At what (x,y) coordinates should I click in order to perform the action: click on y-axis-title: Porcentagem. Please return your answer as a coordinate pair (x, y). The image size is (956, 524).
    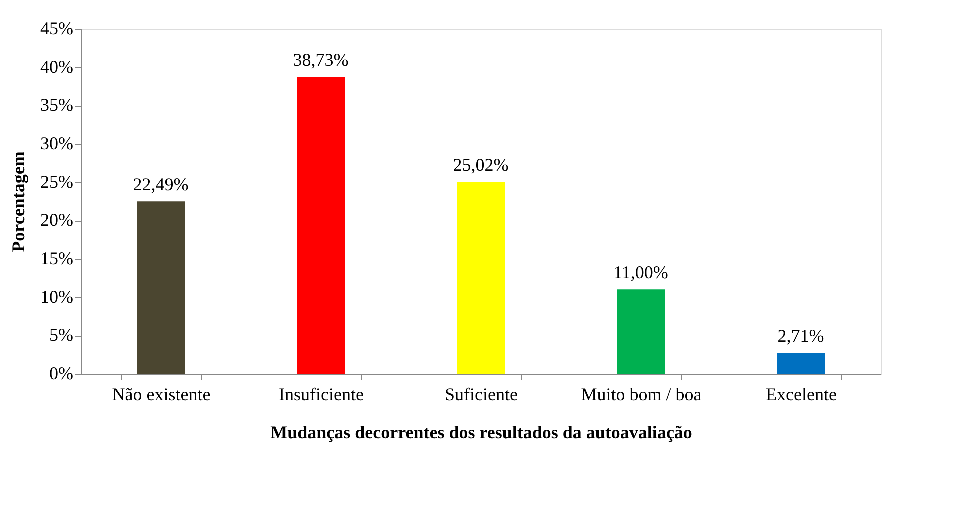
    Looking at the image, I should click on (18, 202).